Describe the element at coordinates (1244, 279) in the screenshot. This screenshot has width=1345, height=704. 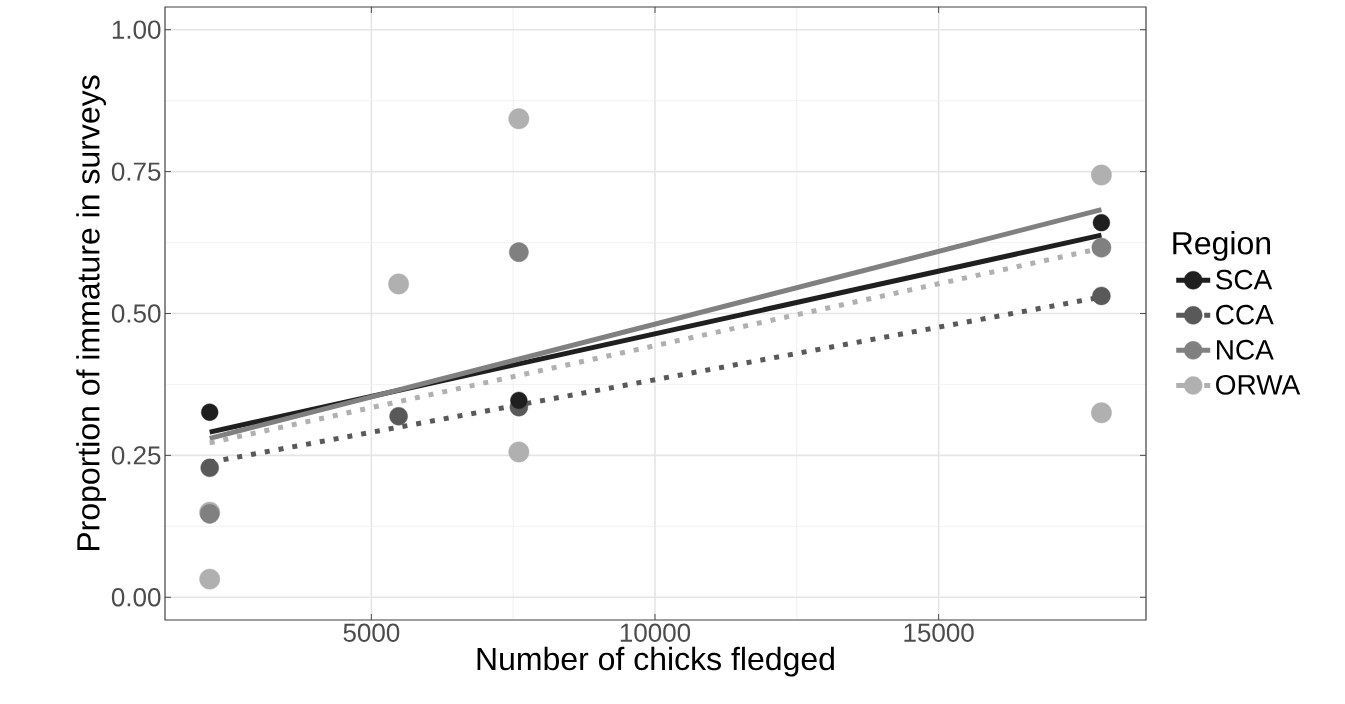
I see `legend-label: SCA` at that location.